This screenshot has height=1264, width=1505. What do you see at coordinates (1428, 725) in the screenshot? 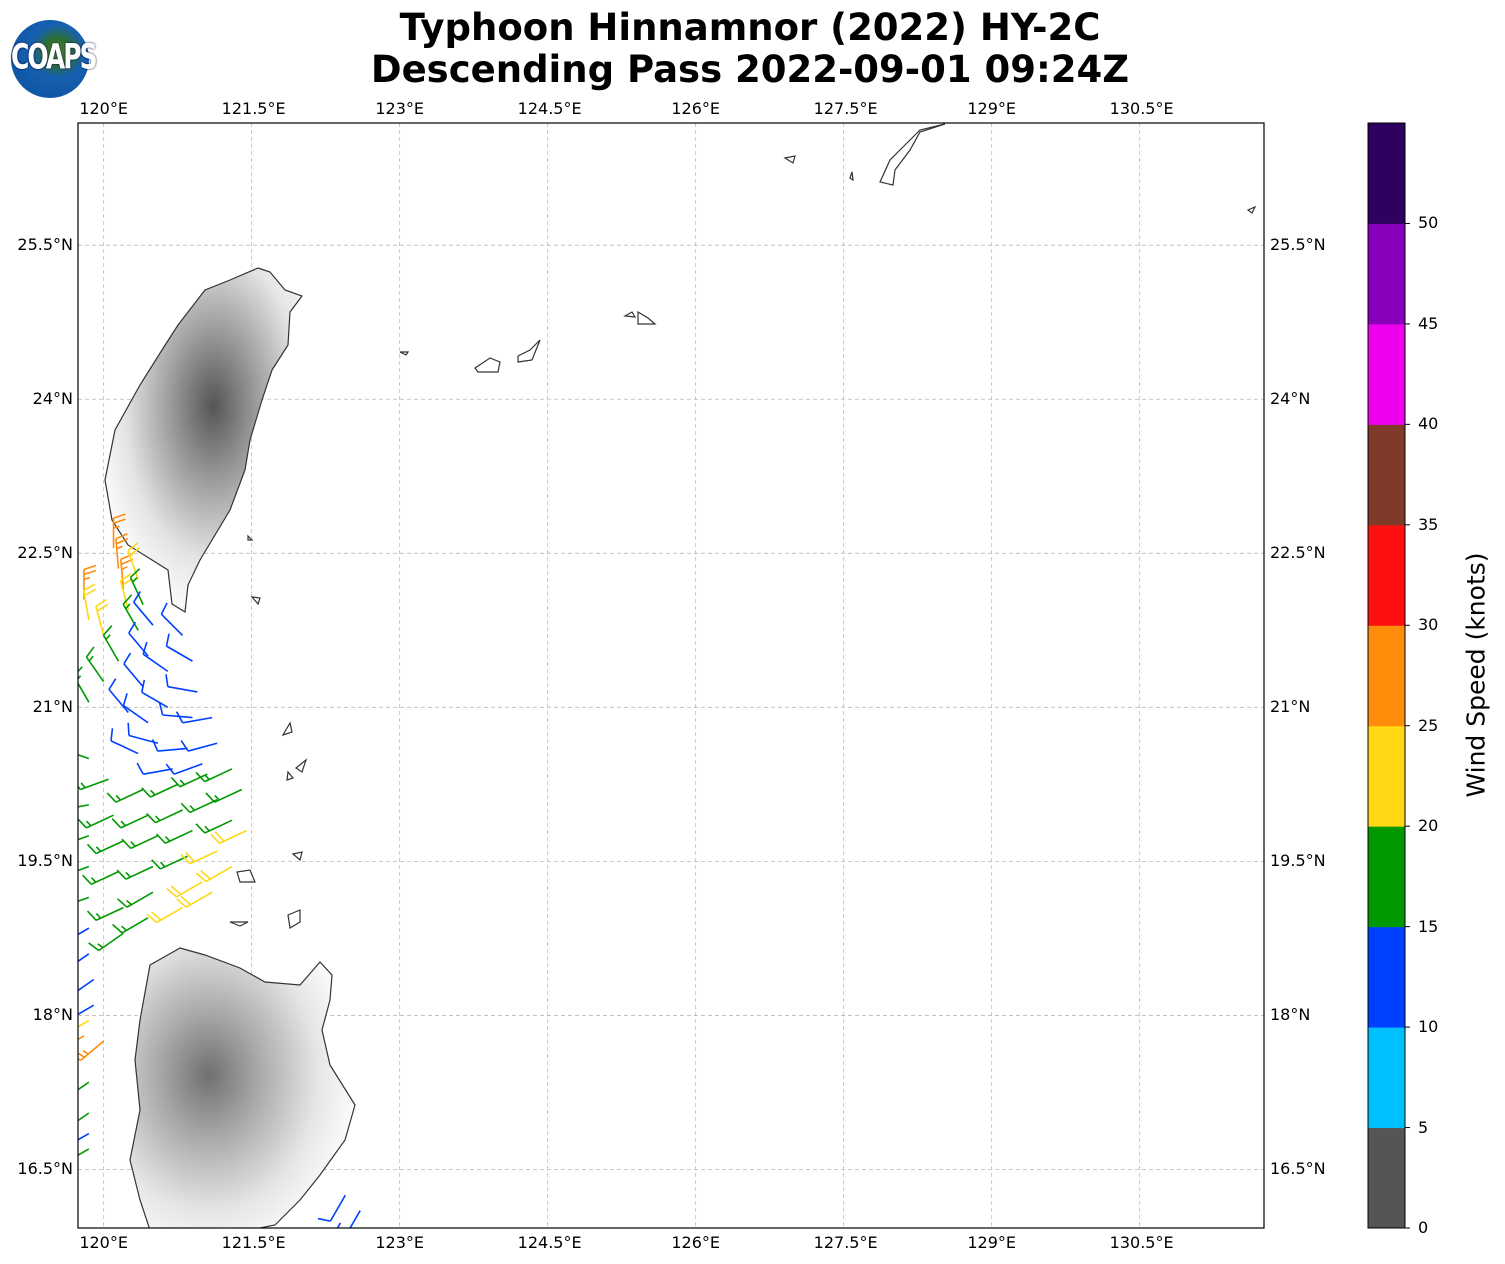
I see `colorbar-tick-label: 25` at bounding box center [1428, 725].